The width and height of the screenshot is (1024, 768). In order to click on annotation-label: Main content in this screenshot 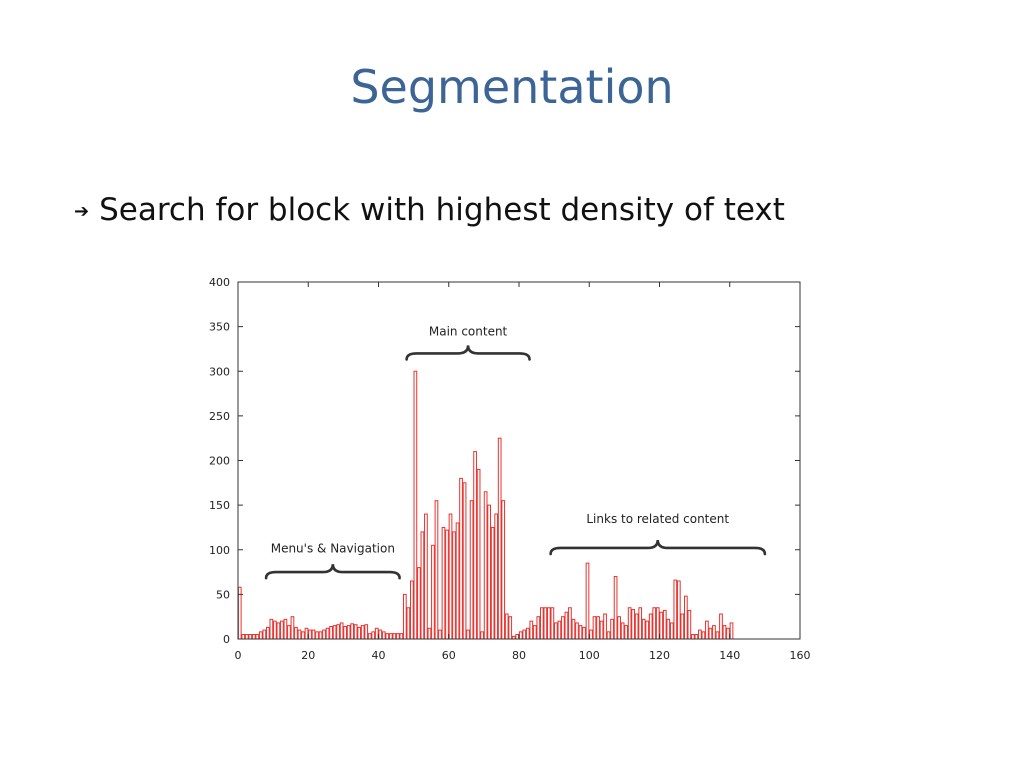, I will do `click(468, 332)`.